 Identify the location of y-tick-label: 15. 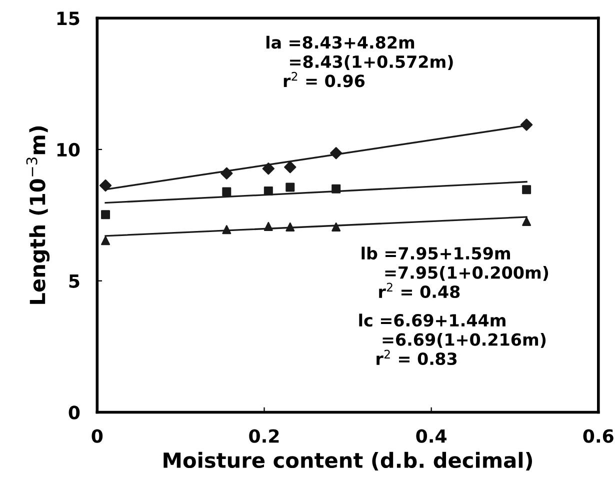
(68, 19).